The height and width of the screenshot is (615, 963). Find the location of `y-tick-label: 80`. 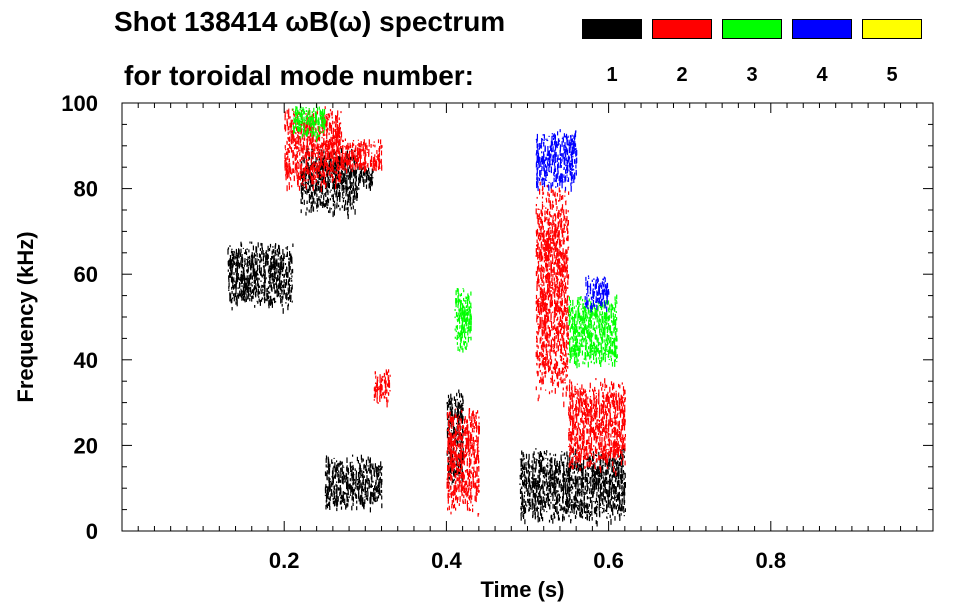

y-tick-label: 80 is located at coordinates (86, 189).